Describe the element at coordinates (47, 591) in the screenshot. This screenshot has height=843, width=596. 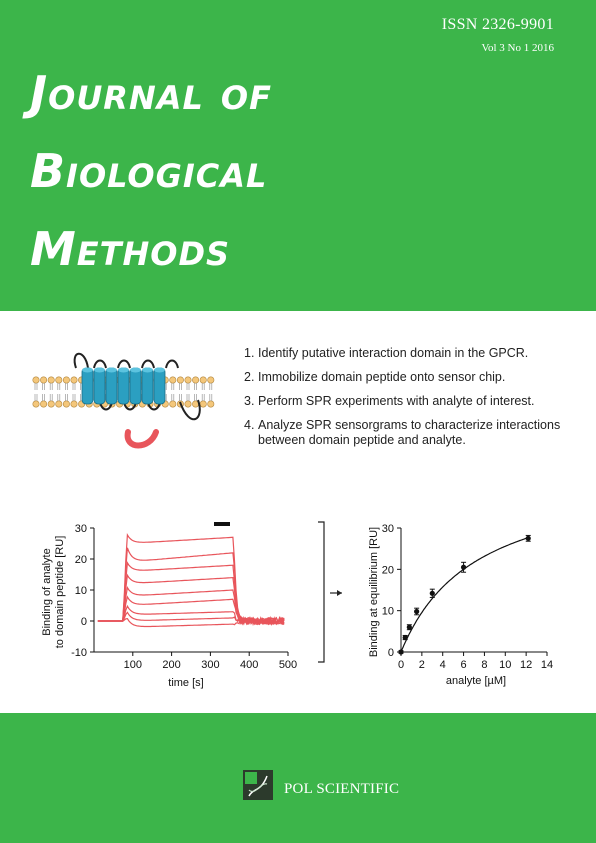
I see `y-axis-label: Binding of analyte` at that location.